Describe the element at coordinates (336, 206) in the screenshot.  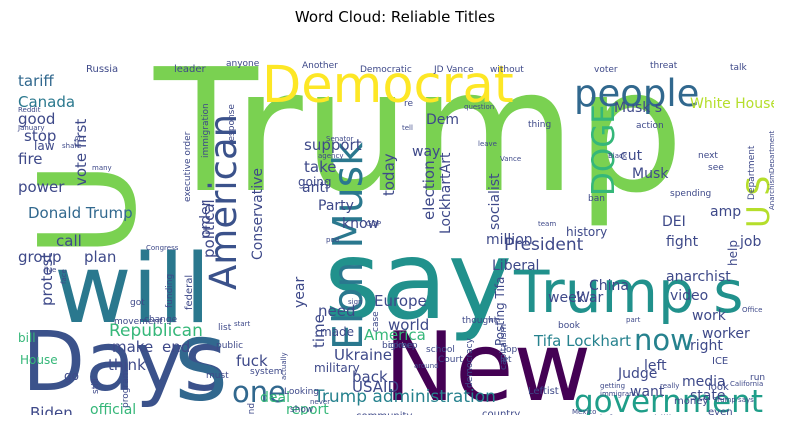
I see `word-party: Party` at that location.